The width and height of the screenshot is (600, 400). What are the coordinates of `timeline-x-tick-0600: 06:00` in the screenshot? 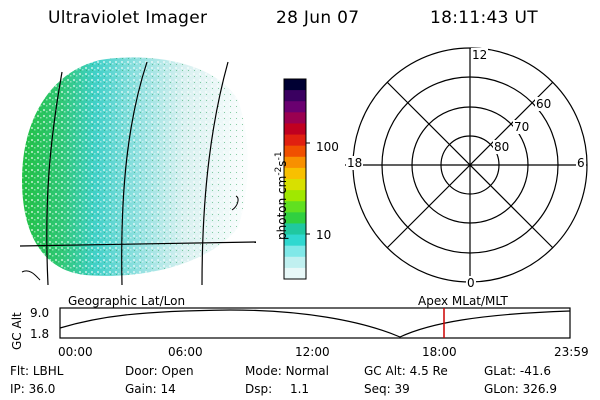 It's located at (185, 352).